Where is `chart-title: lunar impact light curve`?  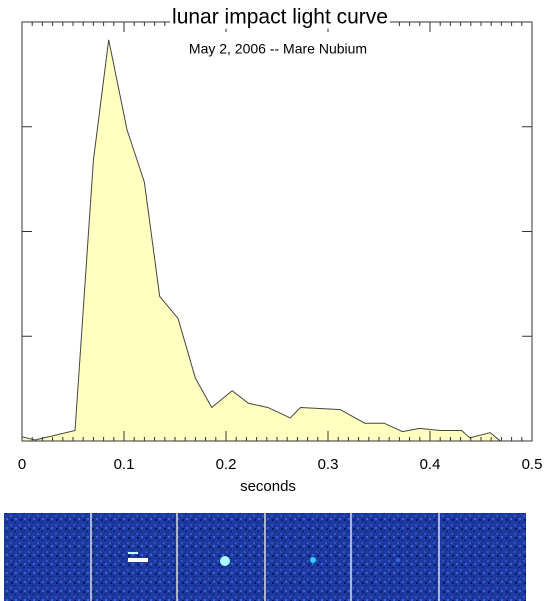 chart-title: lunar impact light curve is located at coordinates (280, 17).